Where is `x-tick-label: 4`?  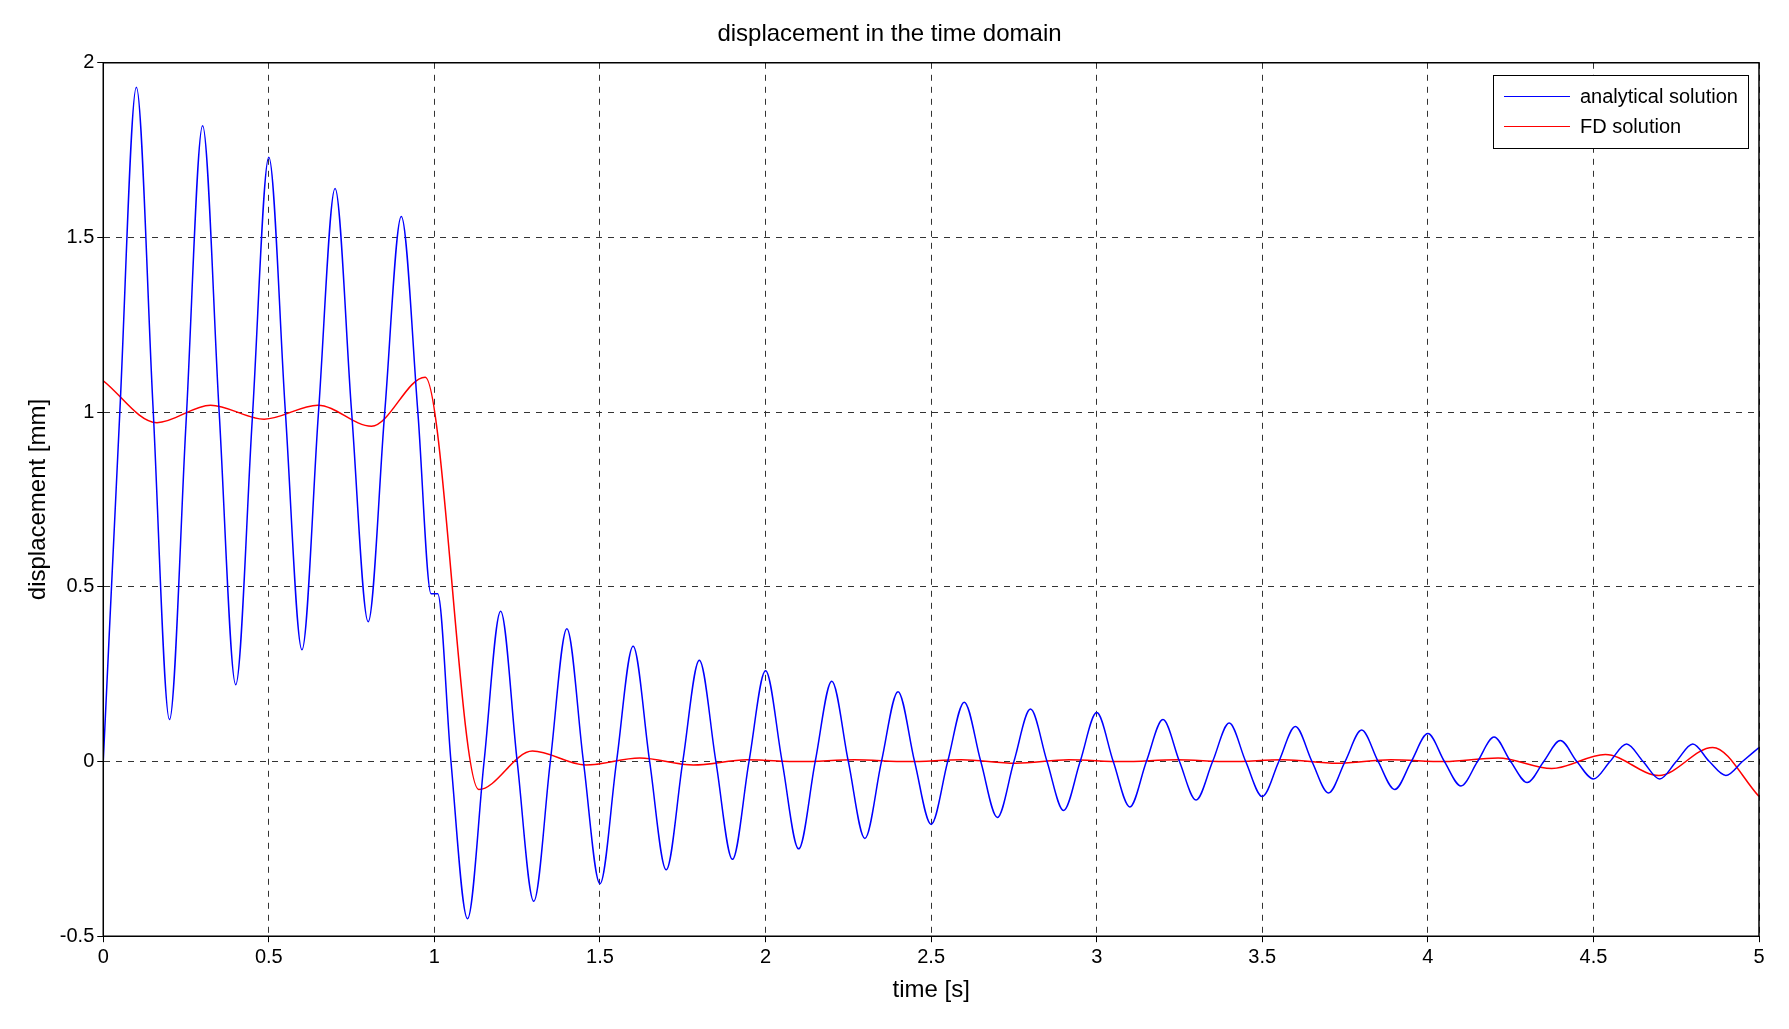 x-tick-label: 4 is located at coordinates (1428, 955).